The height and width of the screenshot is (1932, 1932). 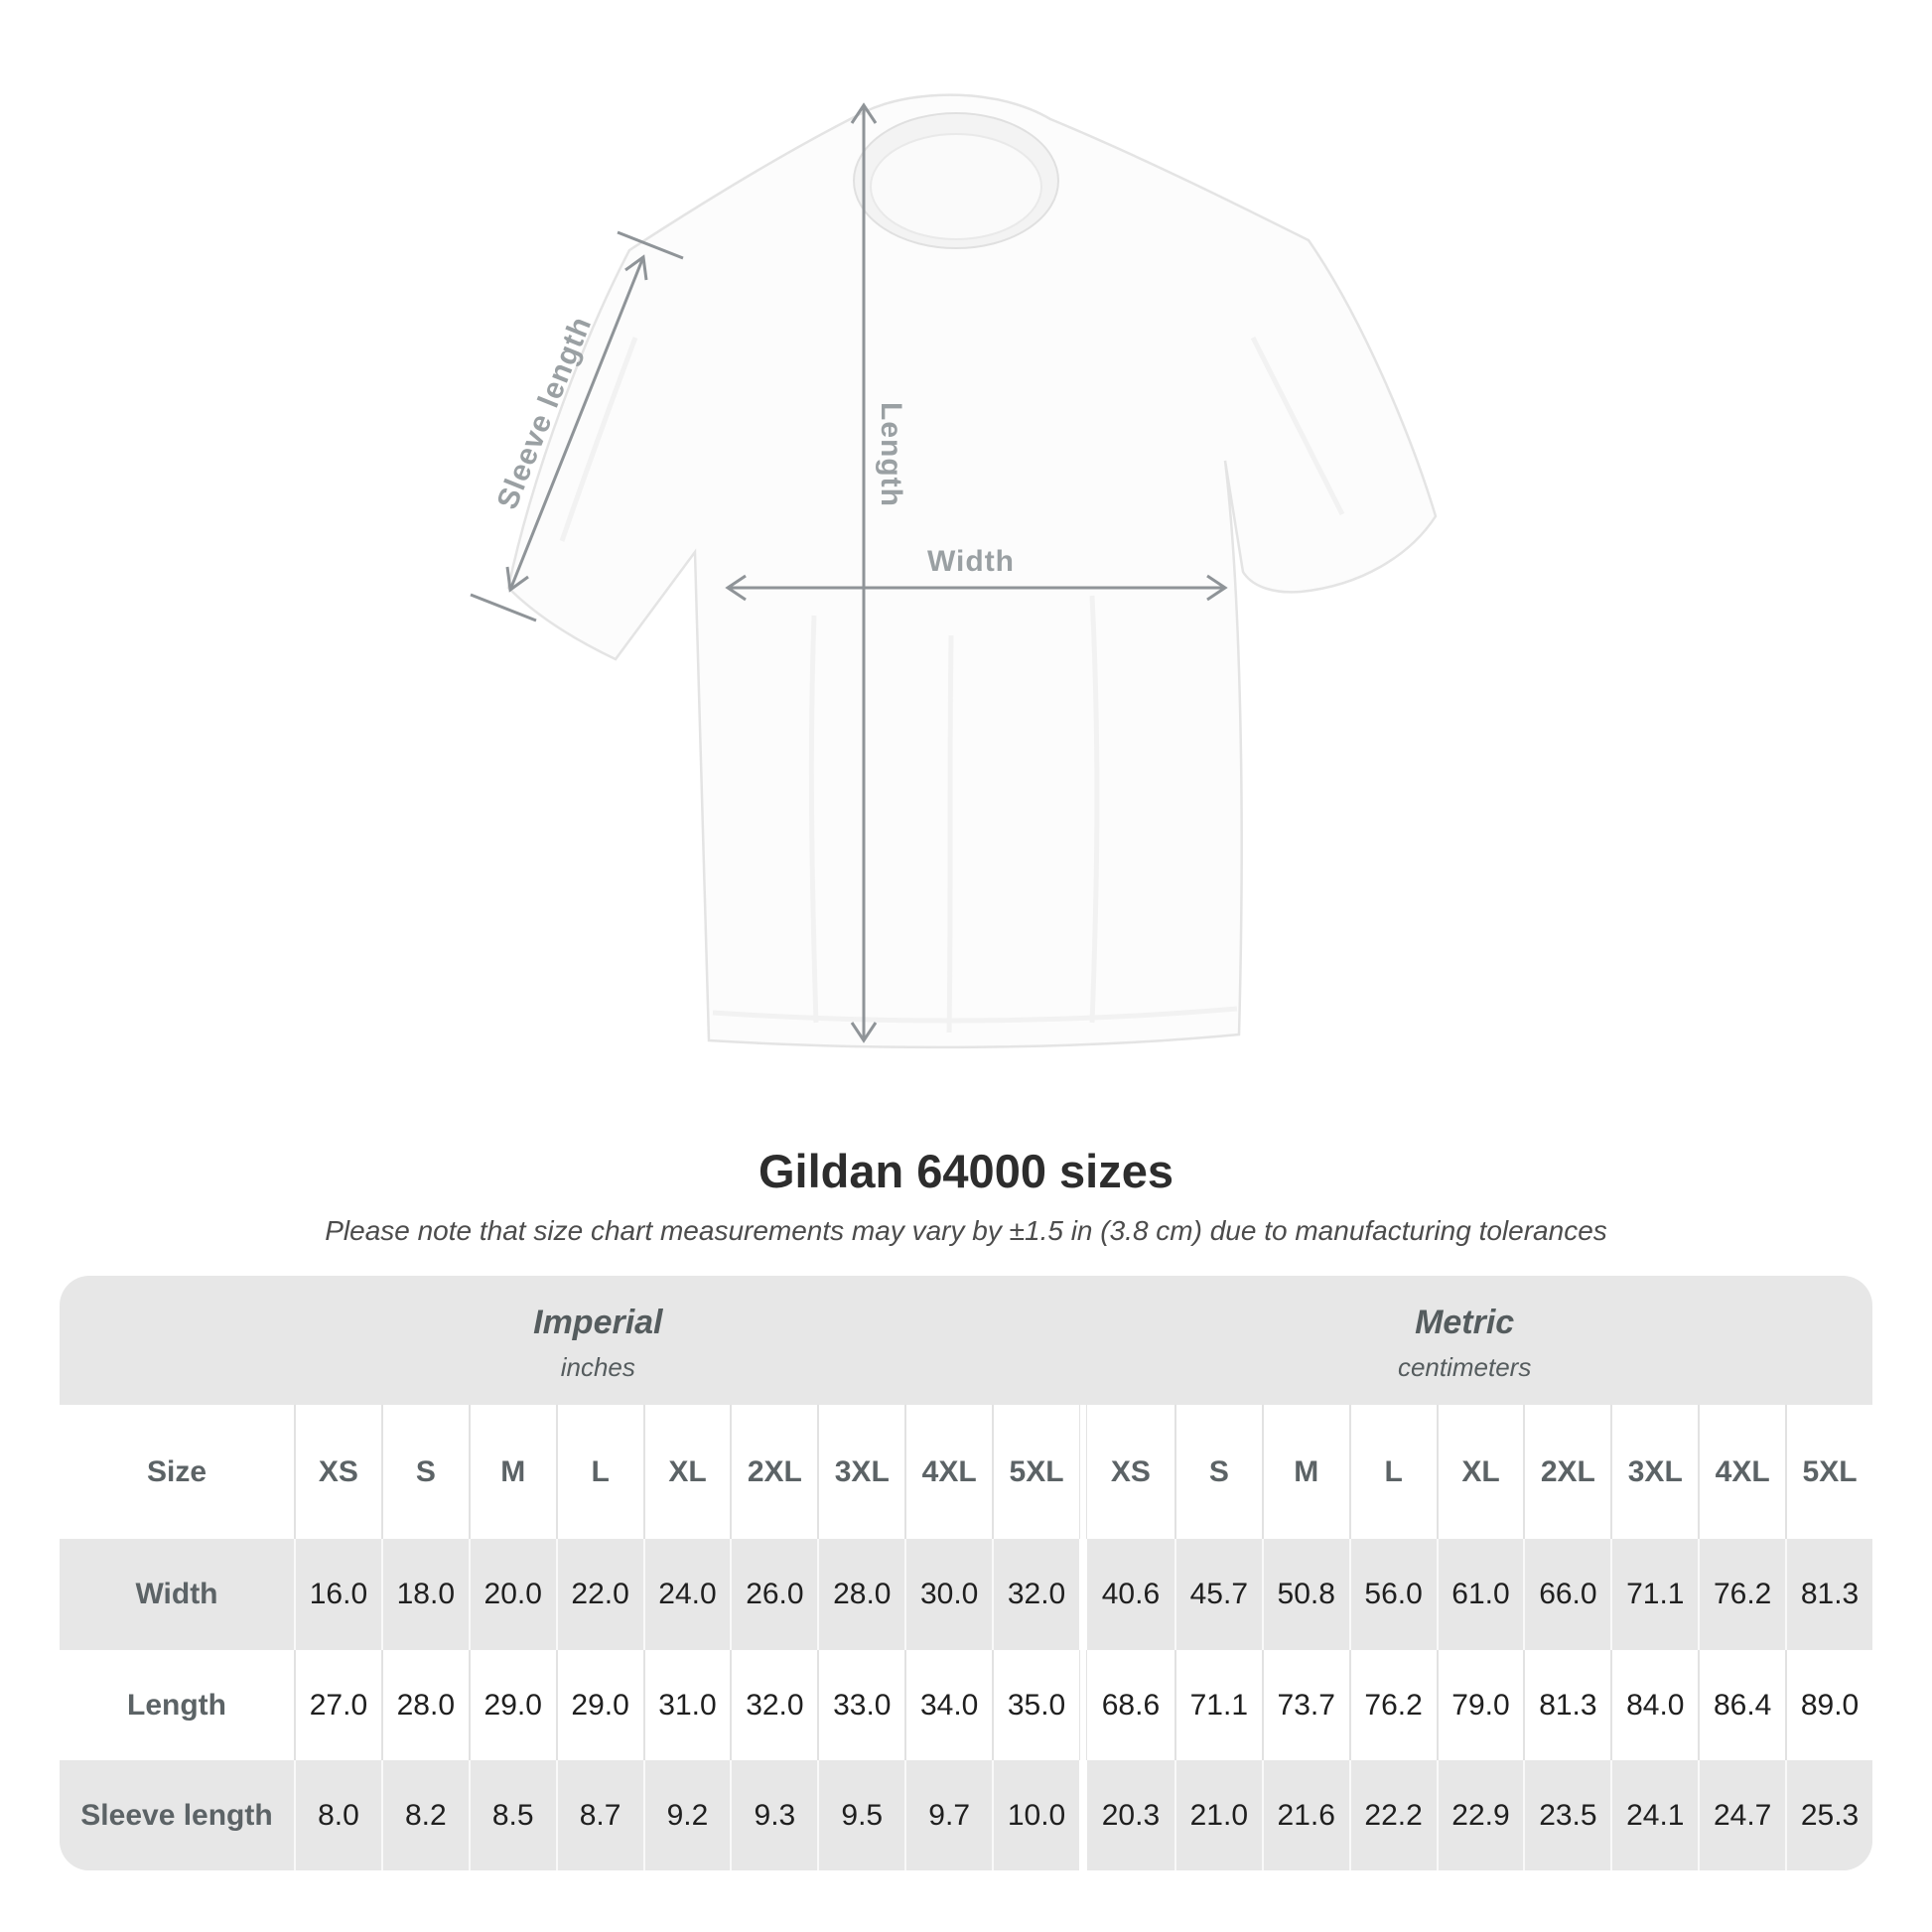 I want to click on measurement-cell: 27.0, so click(x=338, y=1705).